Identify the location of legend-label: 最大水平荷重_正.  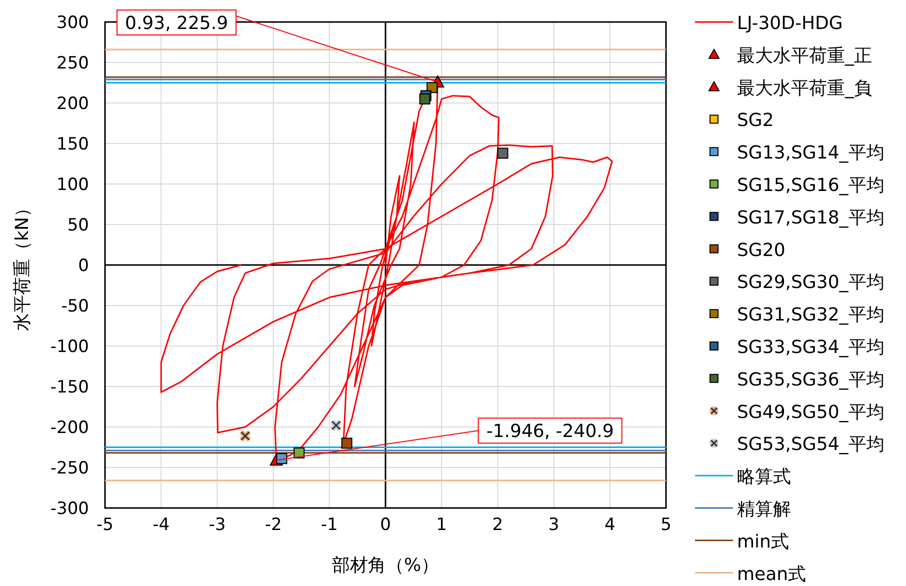
(804, 55).